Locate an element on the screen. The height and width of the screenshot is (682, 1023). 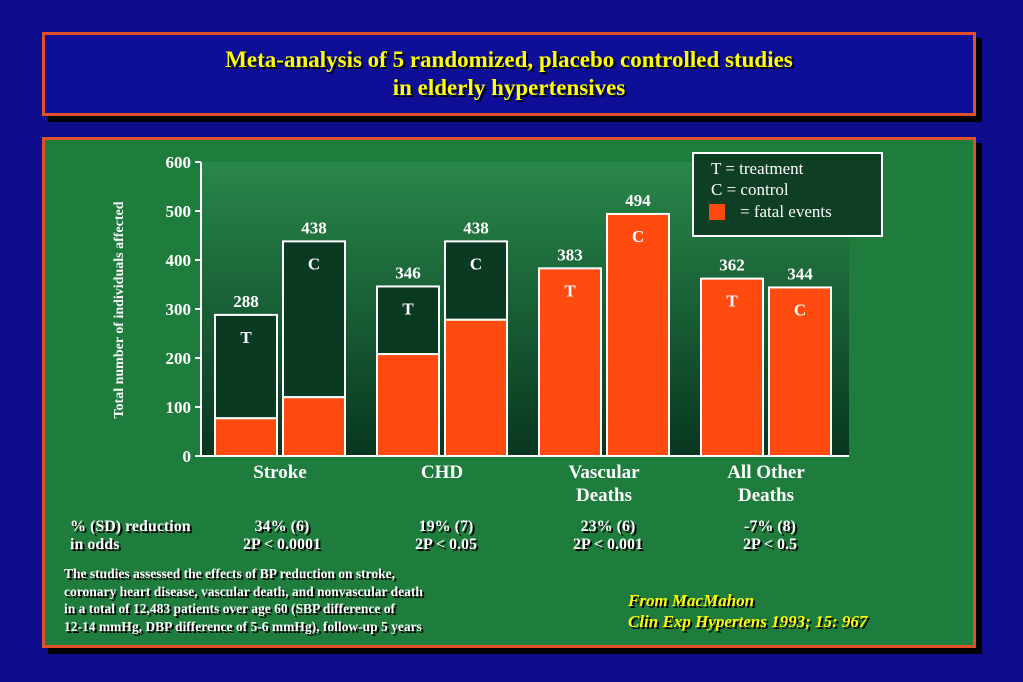
title-line-2: in elderly hypertensives is located at coordinates (509, 87).